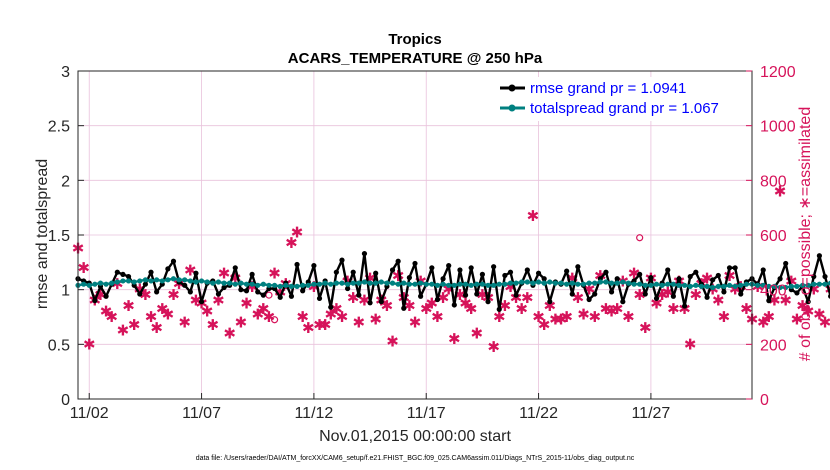  What do you see at coordinates (650, 413) in the screenshot?
I see `x-tick-label: 11/27` at bounding box center [650, 413].